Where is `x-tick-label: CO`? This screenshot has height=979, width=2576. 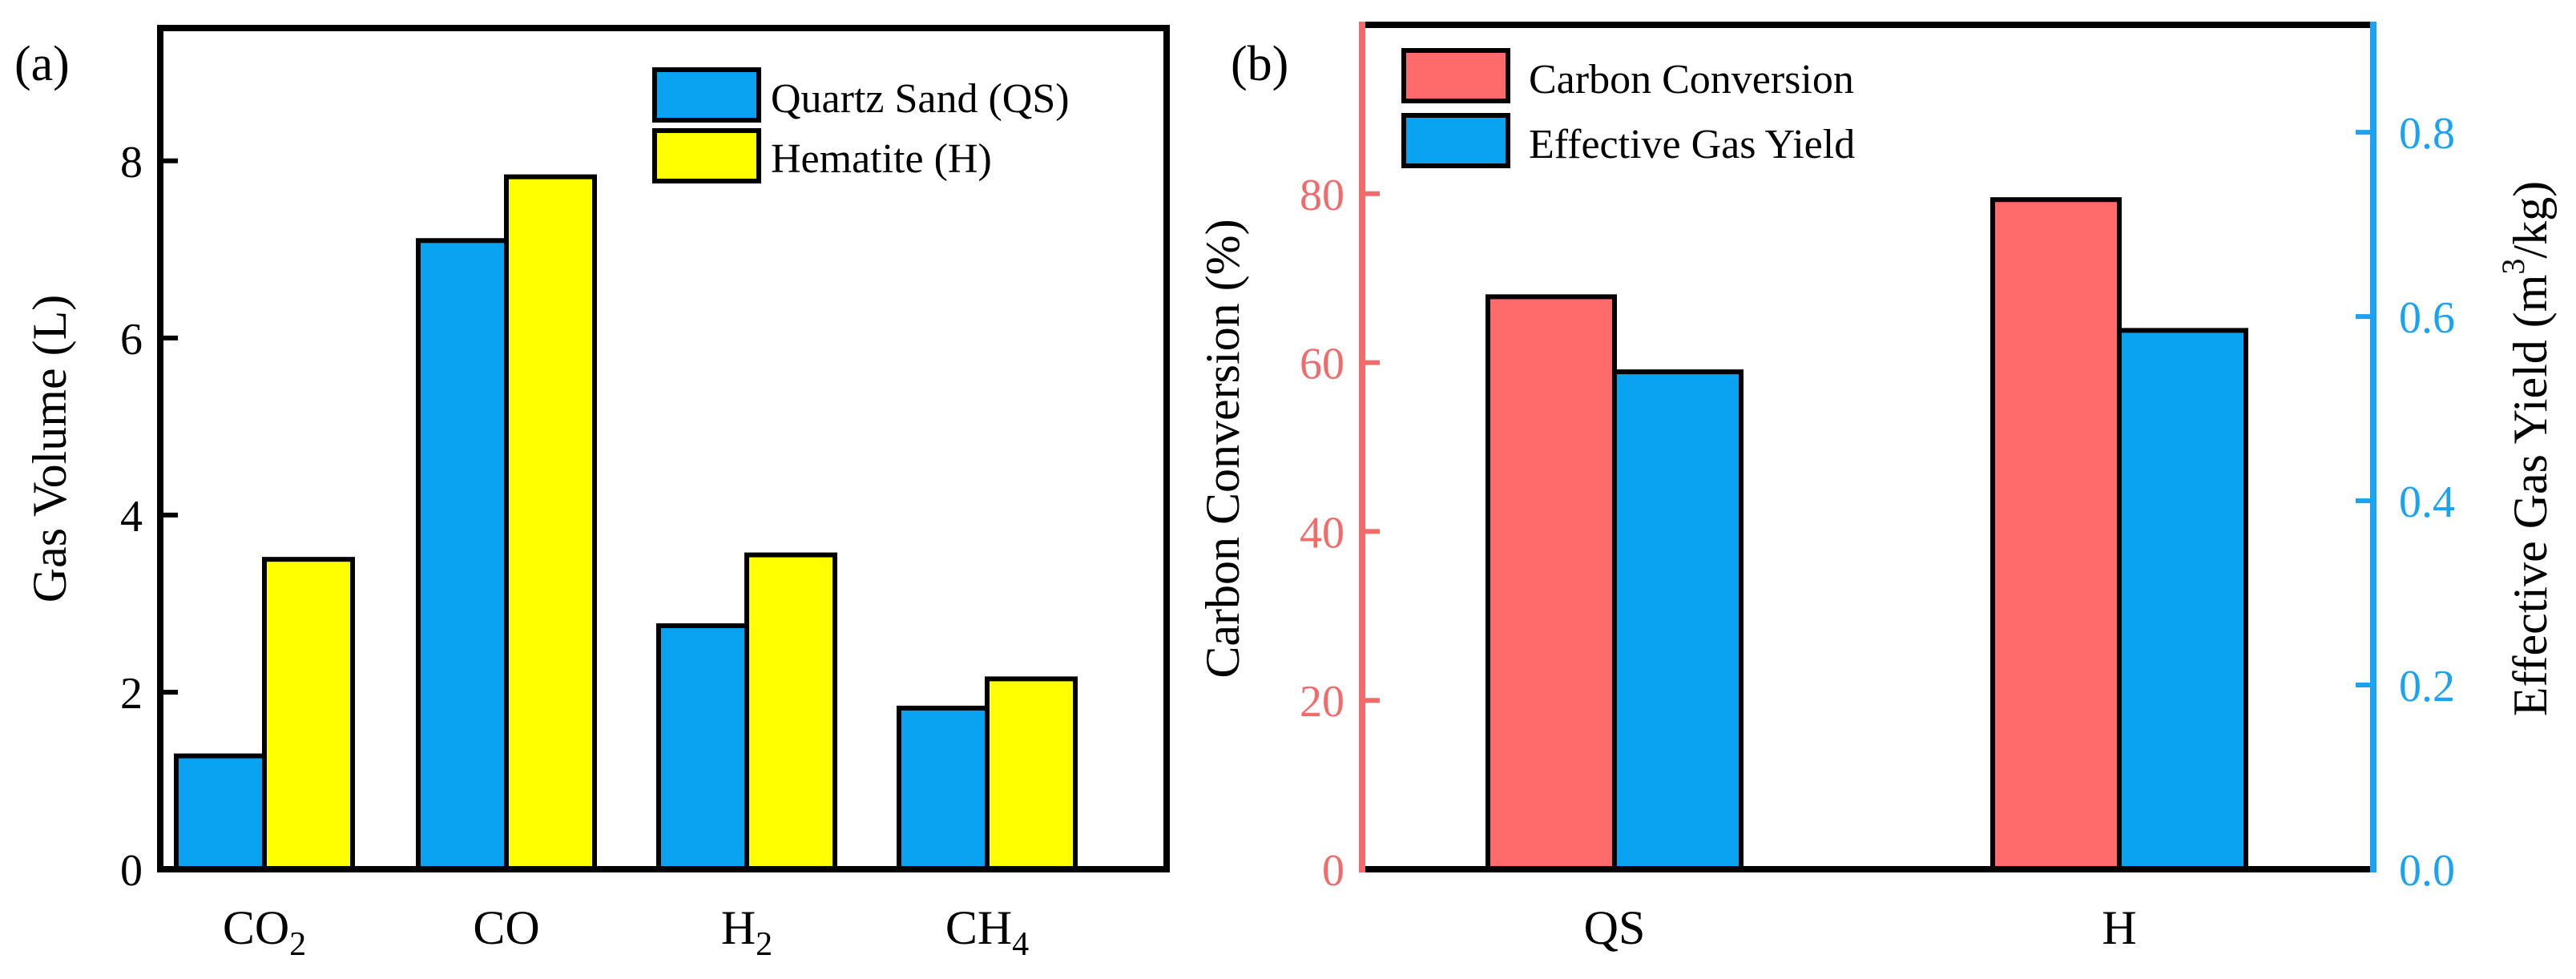 x-tick-label: CO is located at coordinates (506, 928).